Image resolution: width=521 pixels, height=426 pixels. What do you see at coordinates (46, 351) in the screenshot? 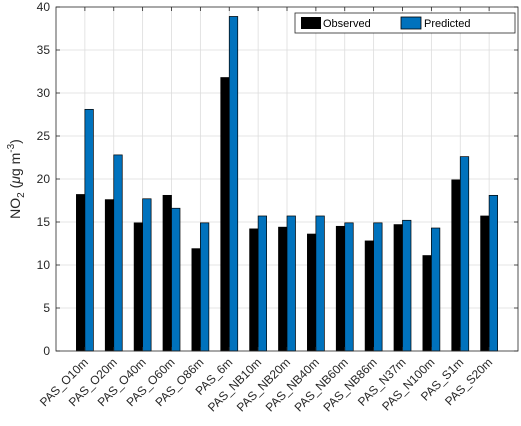
I see `y-tick-label: 0` at bounding box center [46, 351].